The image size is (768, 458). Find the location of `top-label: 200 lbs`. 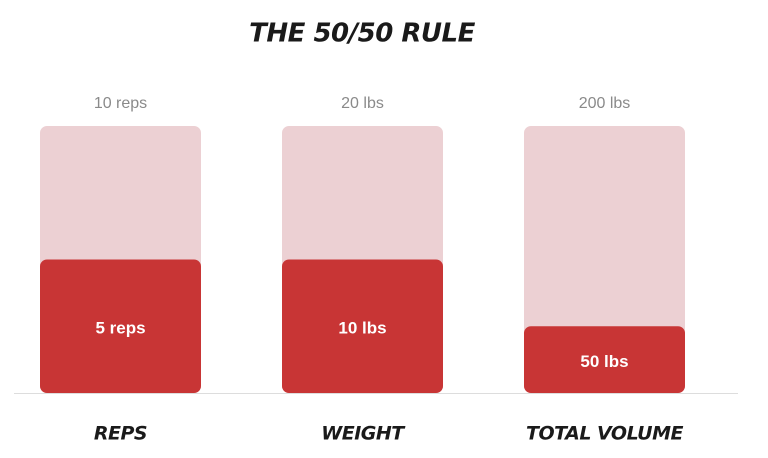

top-label: 200 lbs is located at coordinates (605, 103).